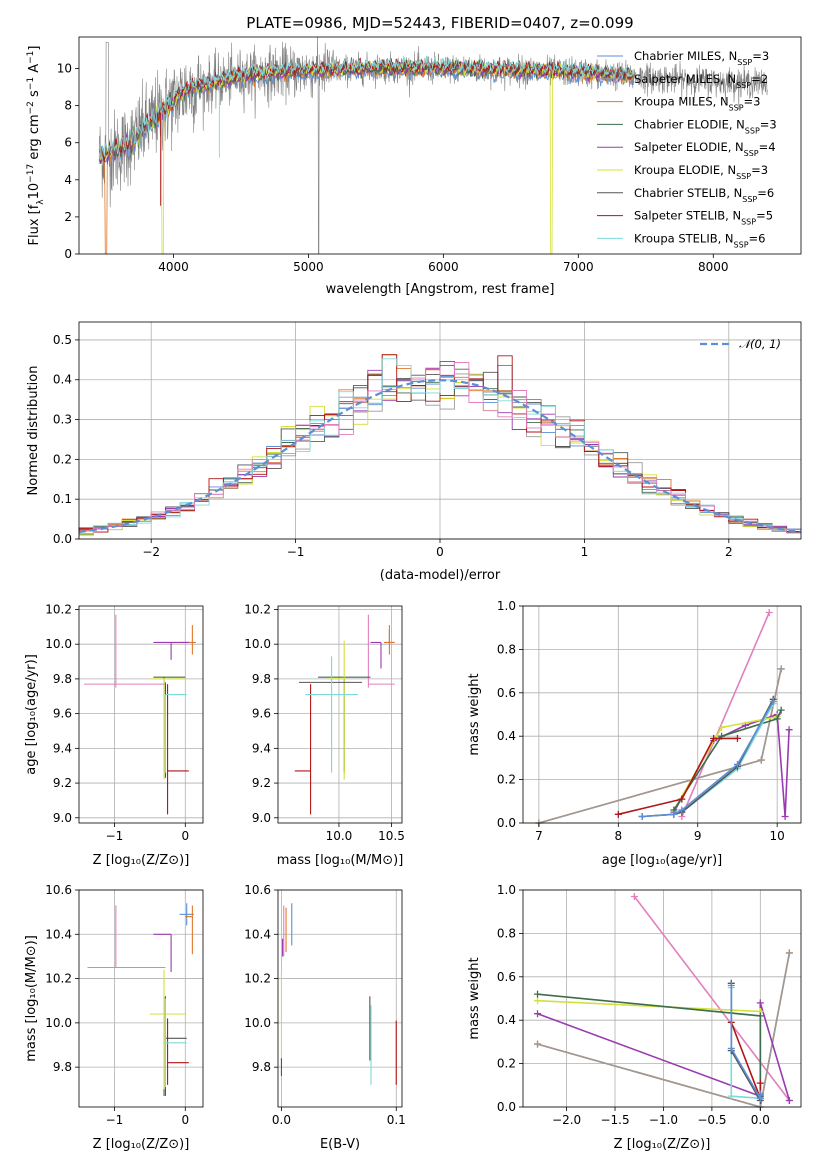 Image resolution: width=819 pixels, height=1170 pixels. I want to click on lines-mass_weight_vs_age, so click(664, 718).